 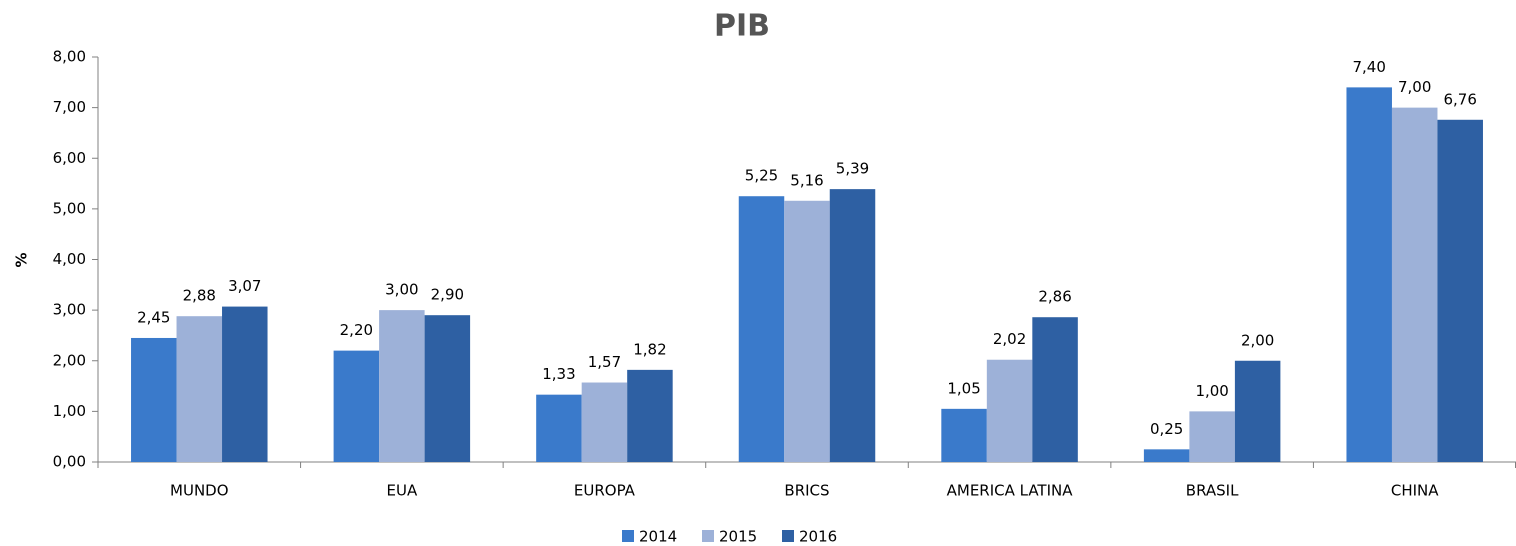 What do you see at coordinates (1010, 491) in the screenshot?
I see `x-tick-label: AMERICA LATINA` at bounding box center [1010, 491].